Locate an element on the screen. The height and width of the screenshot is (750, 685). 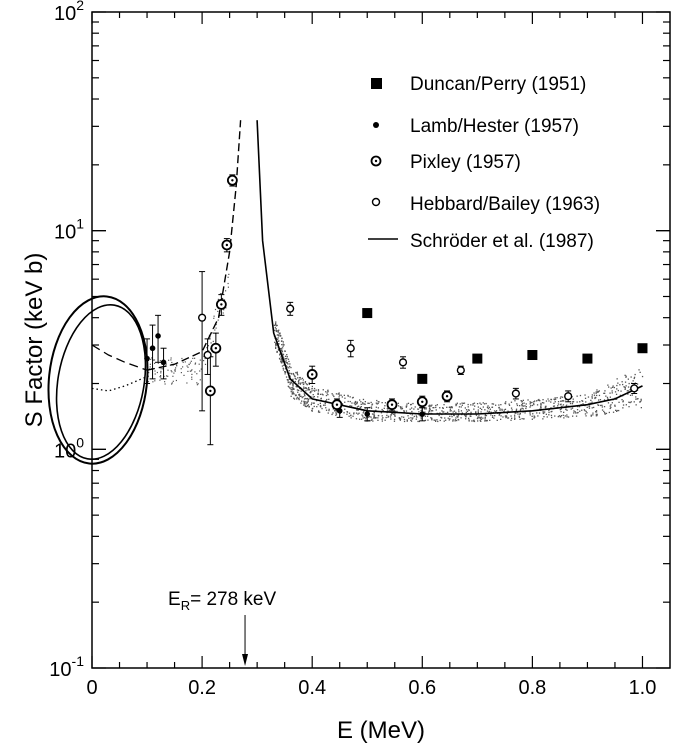
dotted-circle-center-icon is located at coordinates (376, 161).